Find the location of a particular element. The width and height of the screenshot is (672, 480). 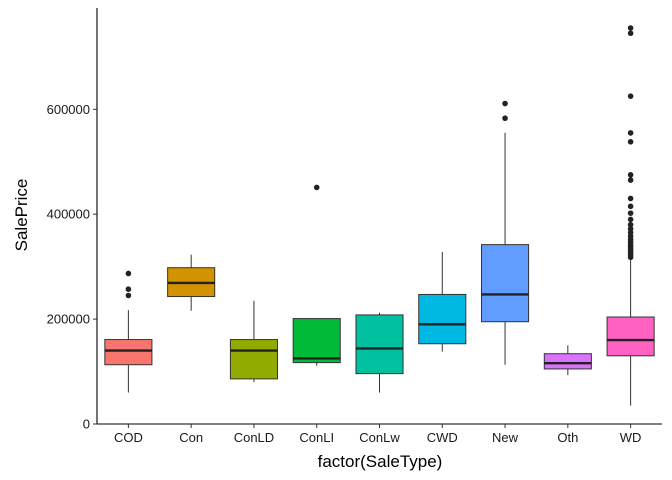

box-conli is located at coordinates (316, 275).